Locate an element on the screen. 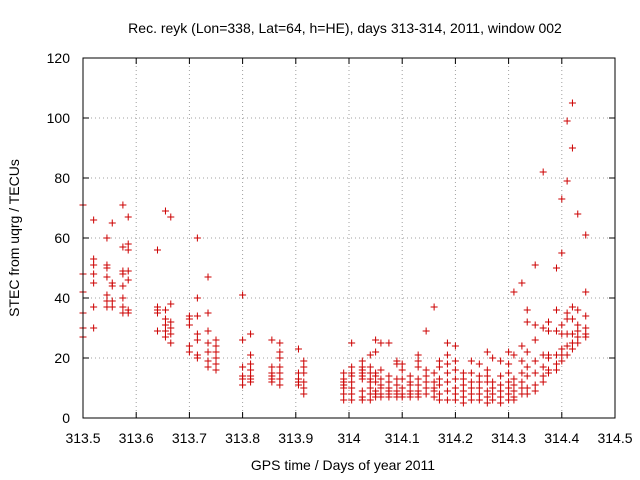 The image size is (640, 480). y-tick-label: 100 is located at coordinates (59, 118).